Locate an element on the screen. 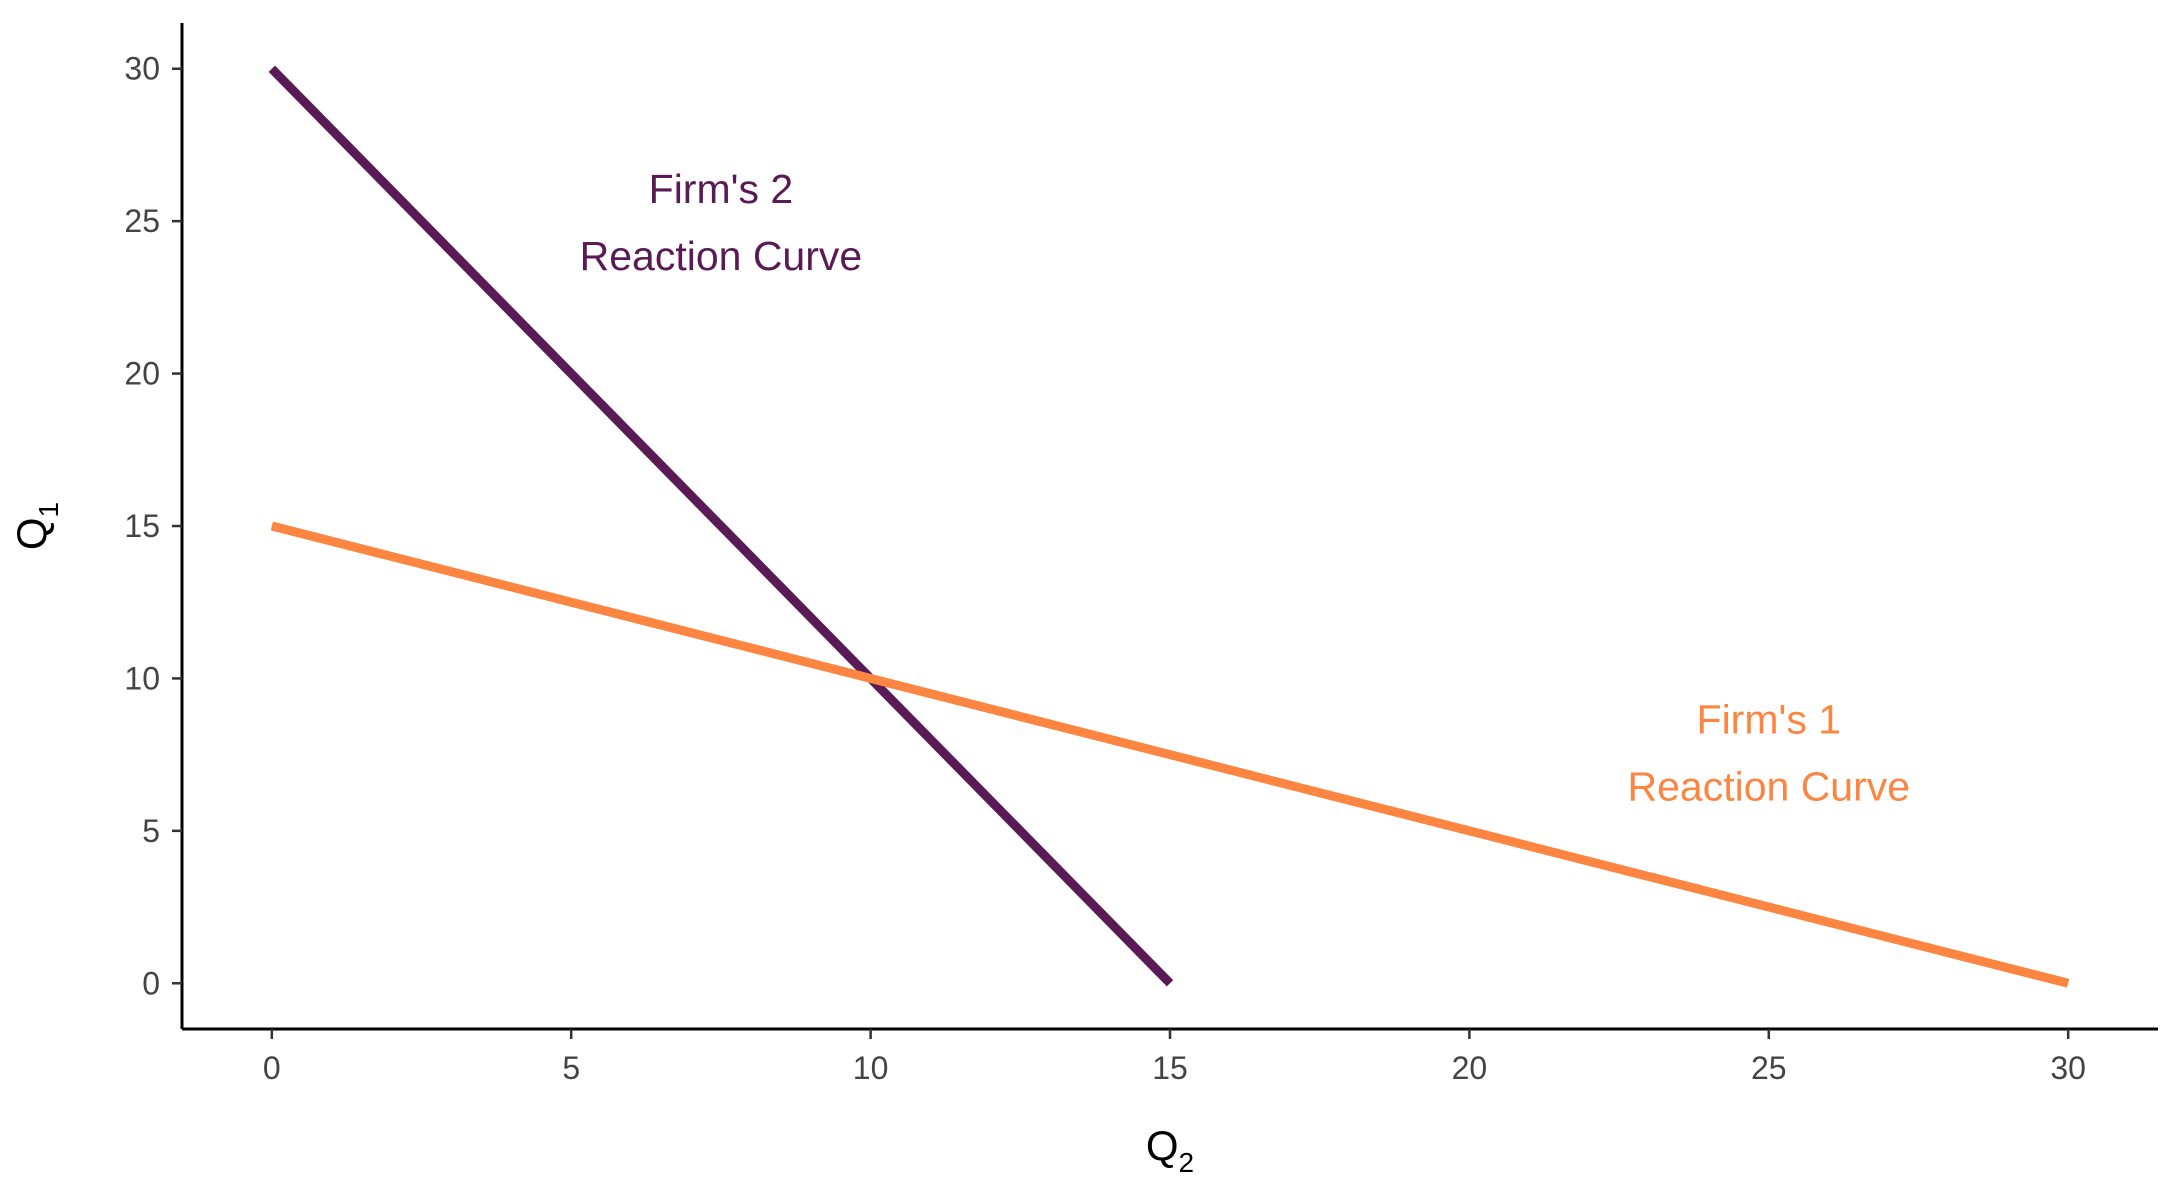 The width and height of the screenshot is (2175, 1200). y-axis-title: Q1 is located at coordinates (36, 526).